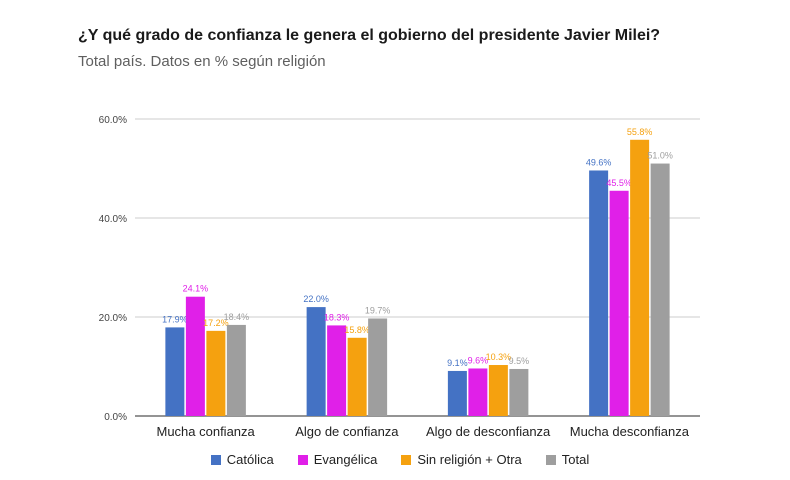 This screenshot has width=790, height=480. What do you see at coordinates (113, 219) in the screenshot?
I see `y-tick-label: 40.0%` at bounding box center [113, 219].